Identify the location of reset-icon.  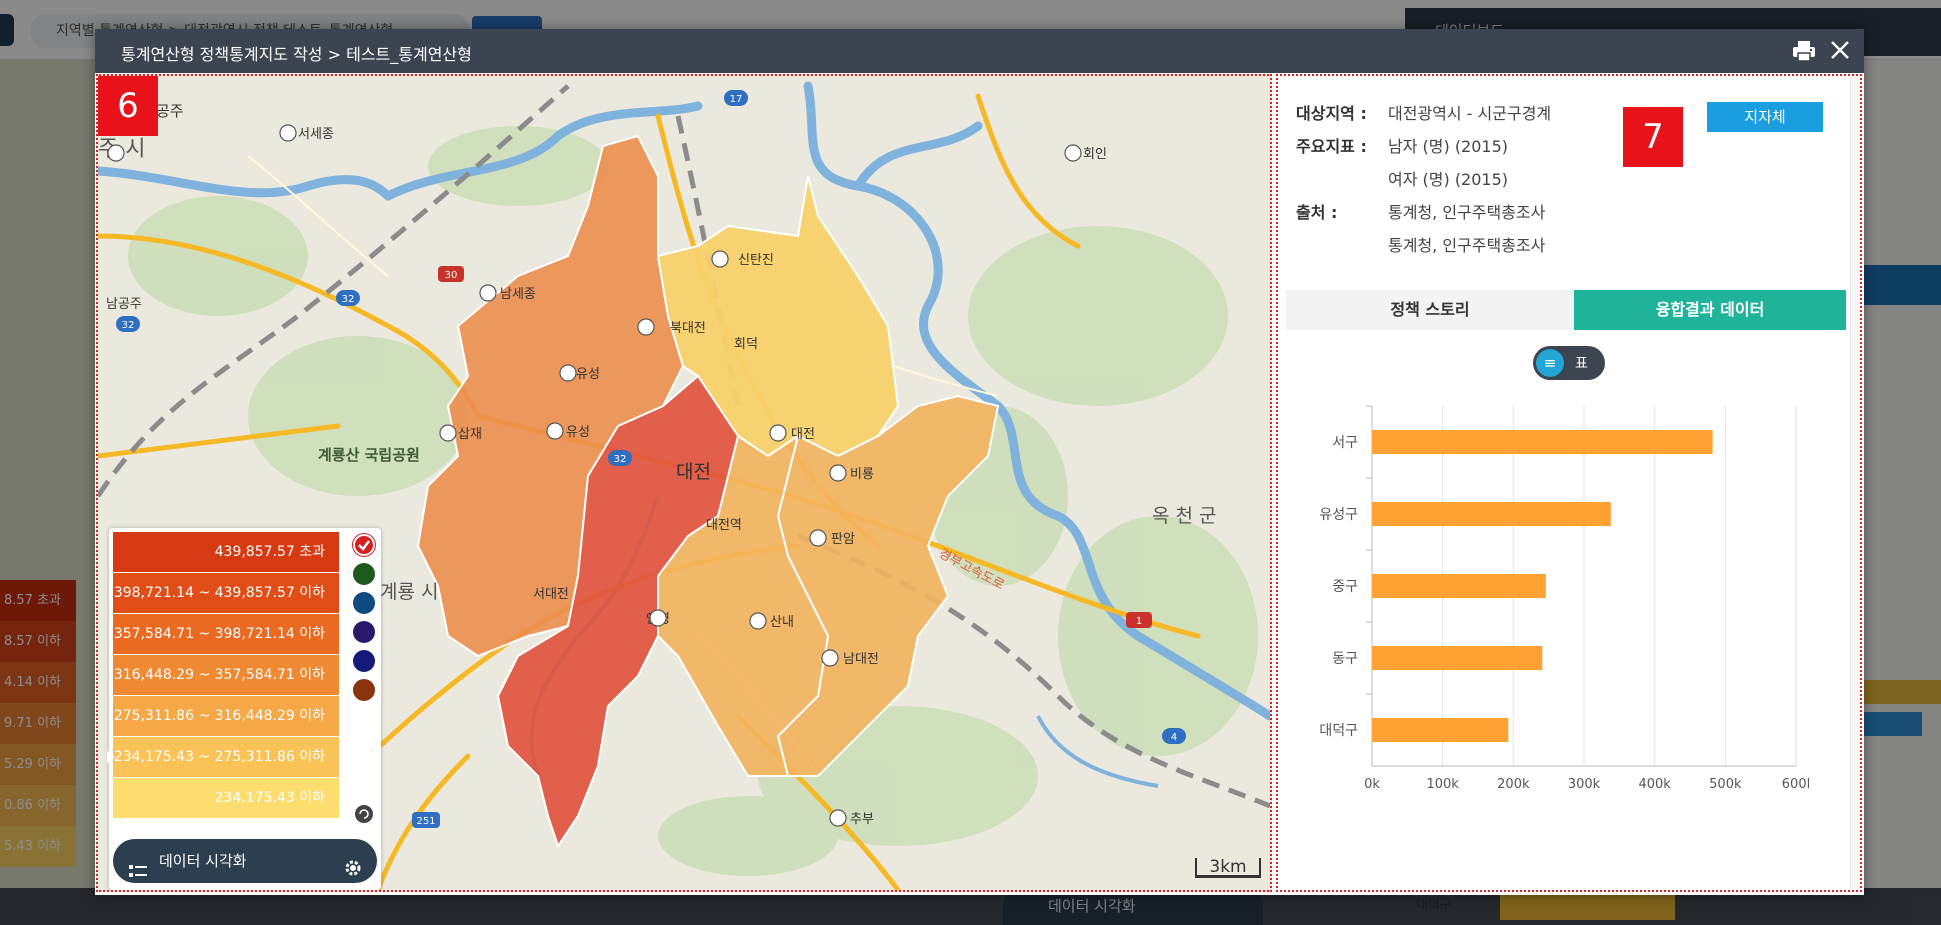
(364, 814).